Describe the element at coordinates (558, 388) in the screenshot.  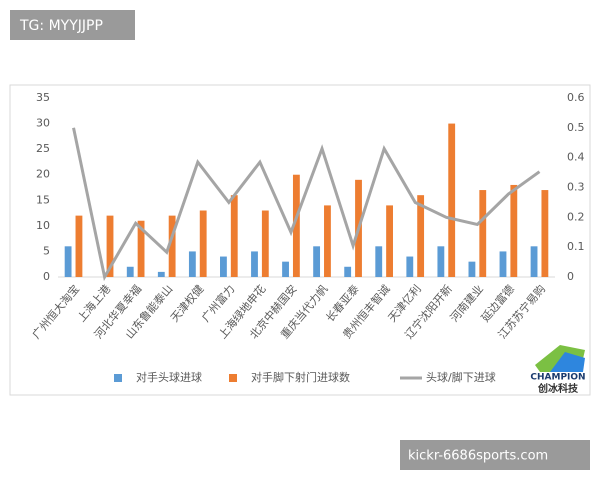
I see `logo-subtitle: 创冰科技` at that location.